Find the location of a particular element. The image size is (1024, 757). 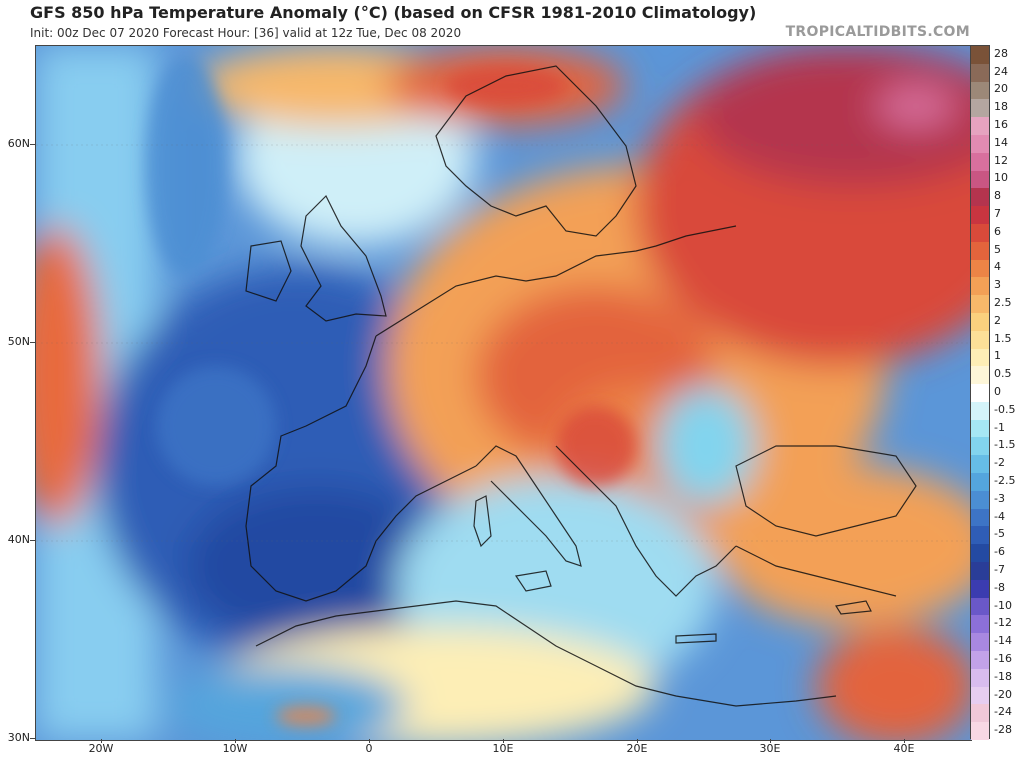

color-scale-bar is located at coordinates (980, 393).